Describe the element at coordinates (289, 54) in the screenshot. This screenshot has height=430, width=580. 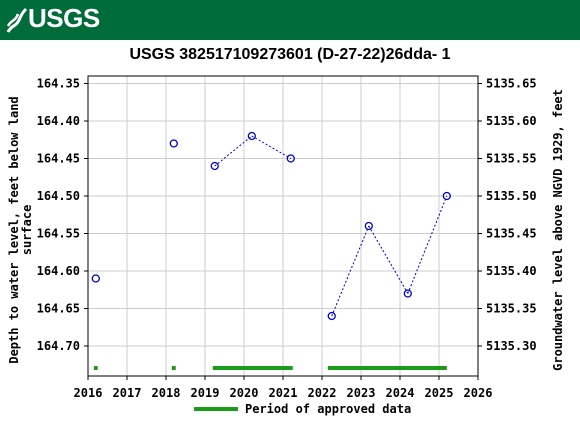
I see `chart-title: USGS 382517109273601 (D-27-22)26dda- 1` at that location.